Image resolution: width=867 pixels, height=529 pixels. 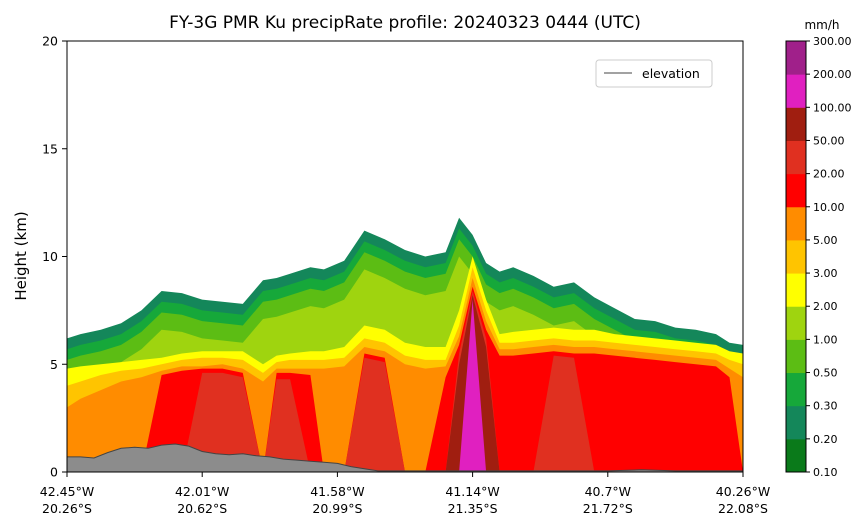 I want to click on colorbar-tick-label: 50.00, so click(x=829, y=140).